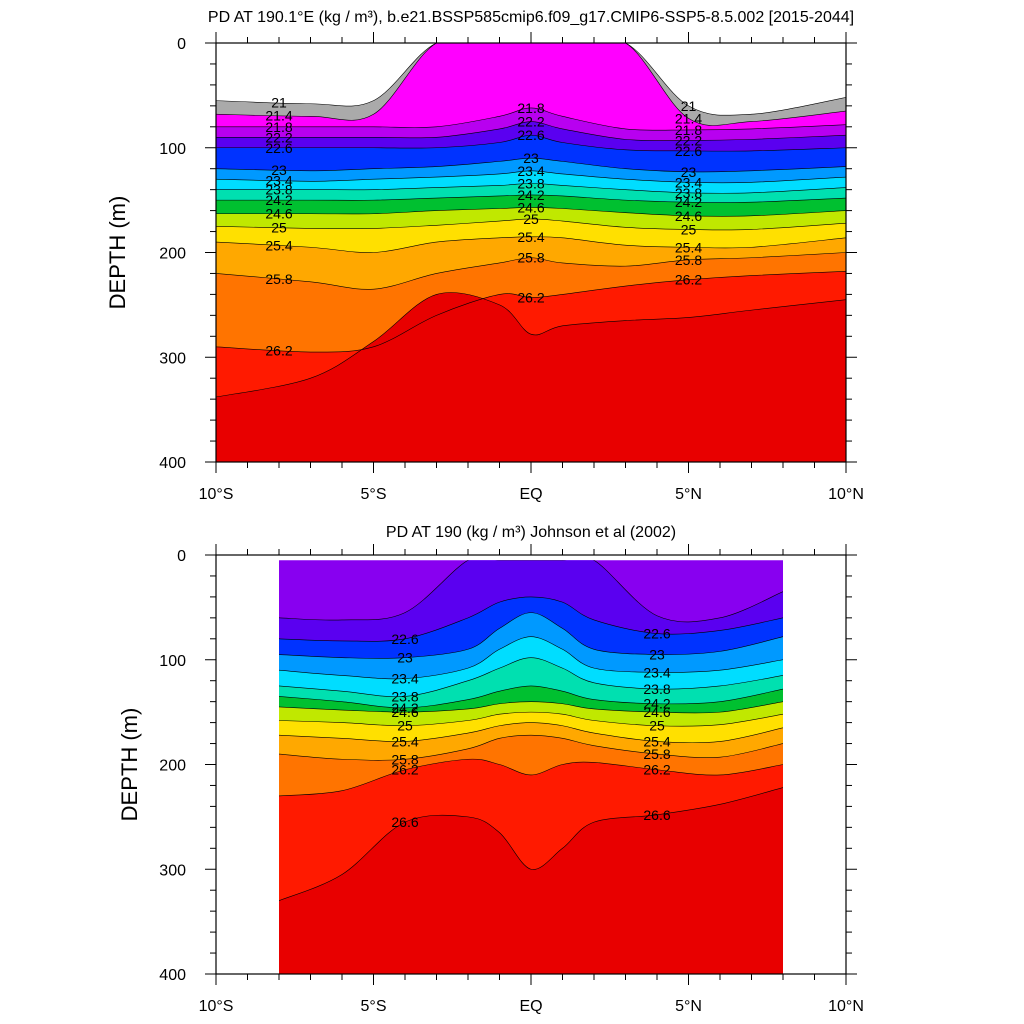  I want to click on x-tick-label: 5°N, so click(688, 1006).